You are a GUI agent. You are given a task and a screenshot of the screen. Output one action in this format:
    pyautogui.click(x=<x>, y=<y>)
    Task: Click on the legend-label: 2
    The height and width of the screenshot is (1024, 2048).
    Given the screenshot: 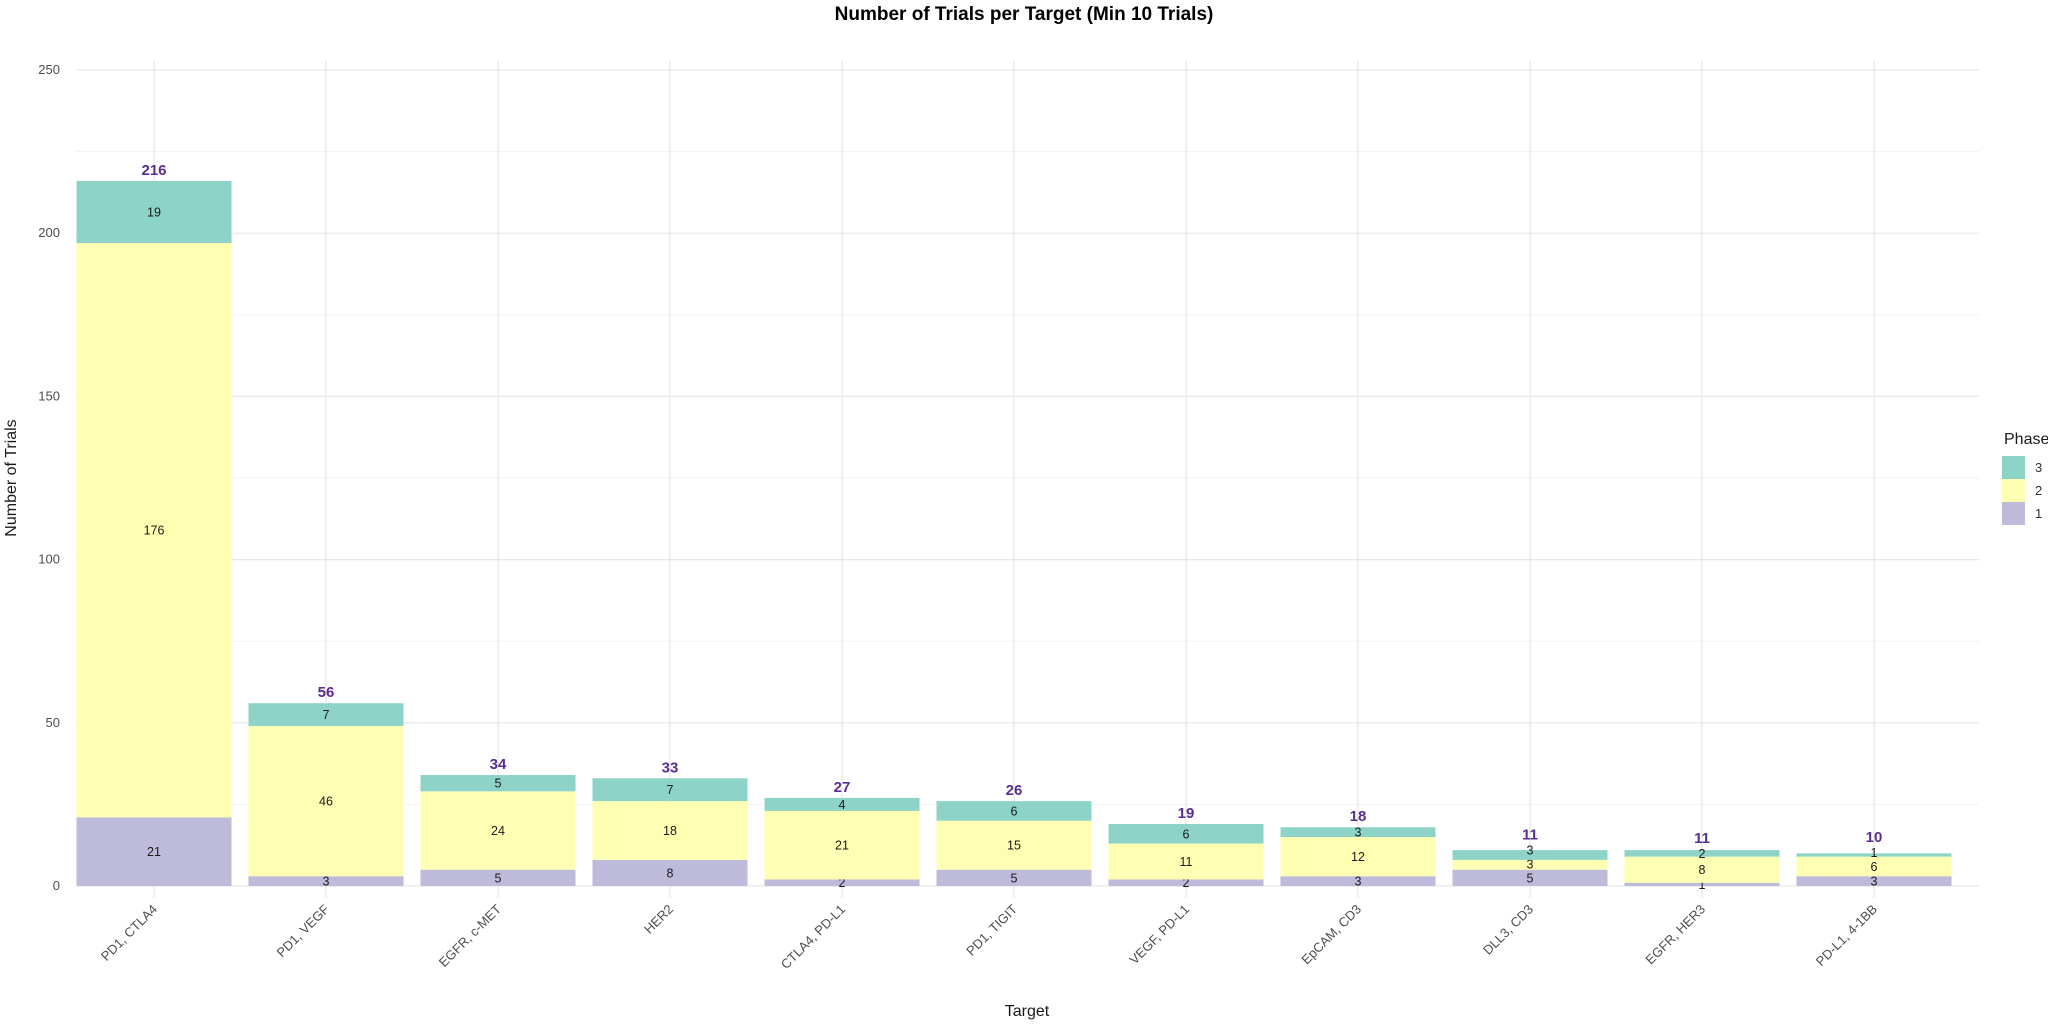 What is the action you would take?
    pyautogui.click(x=2038, y=490)
    